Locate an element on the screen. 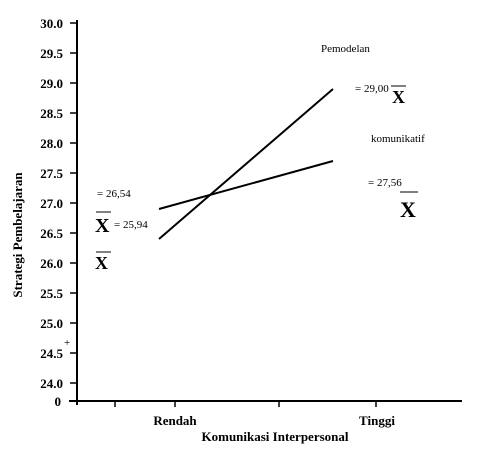 This screenshot has width=479, height=452. y-tick-label: 28.0 is located at coordinates (51, 143).